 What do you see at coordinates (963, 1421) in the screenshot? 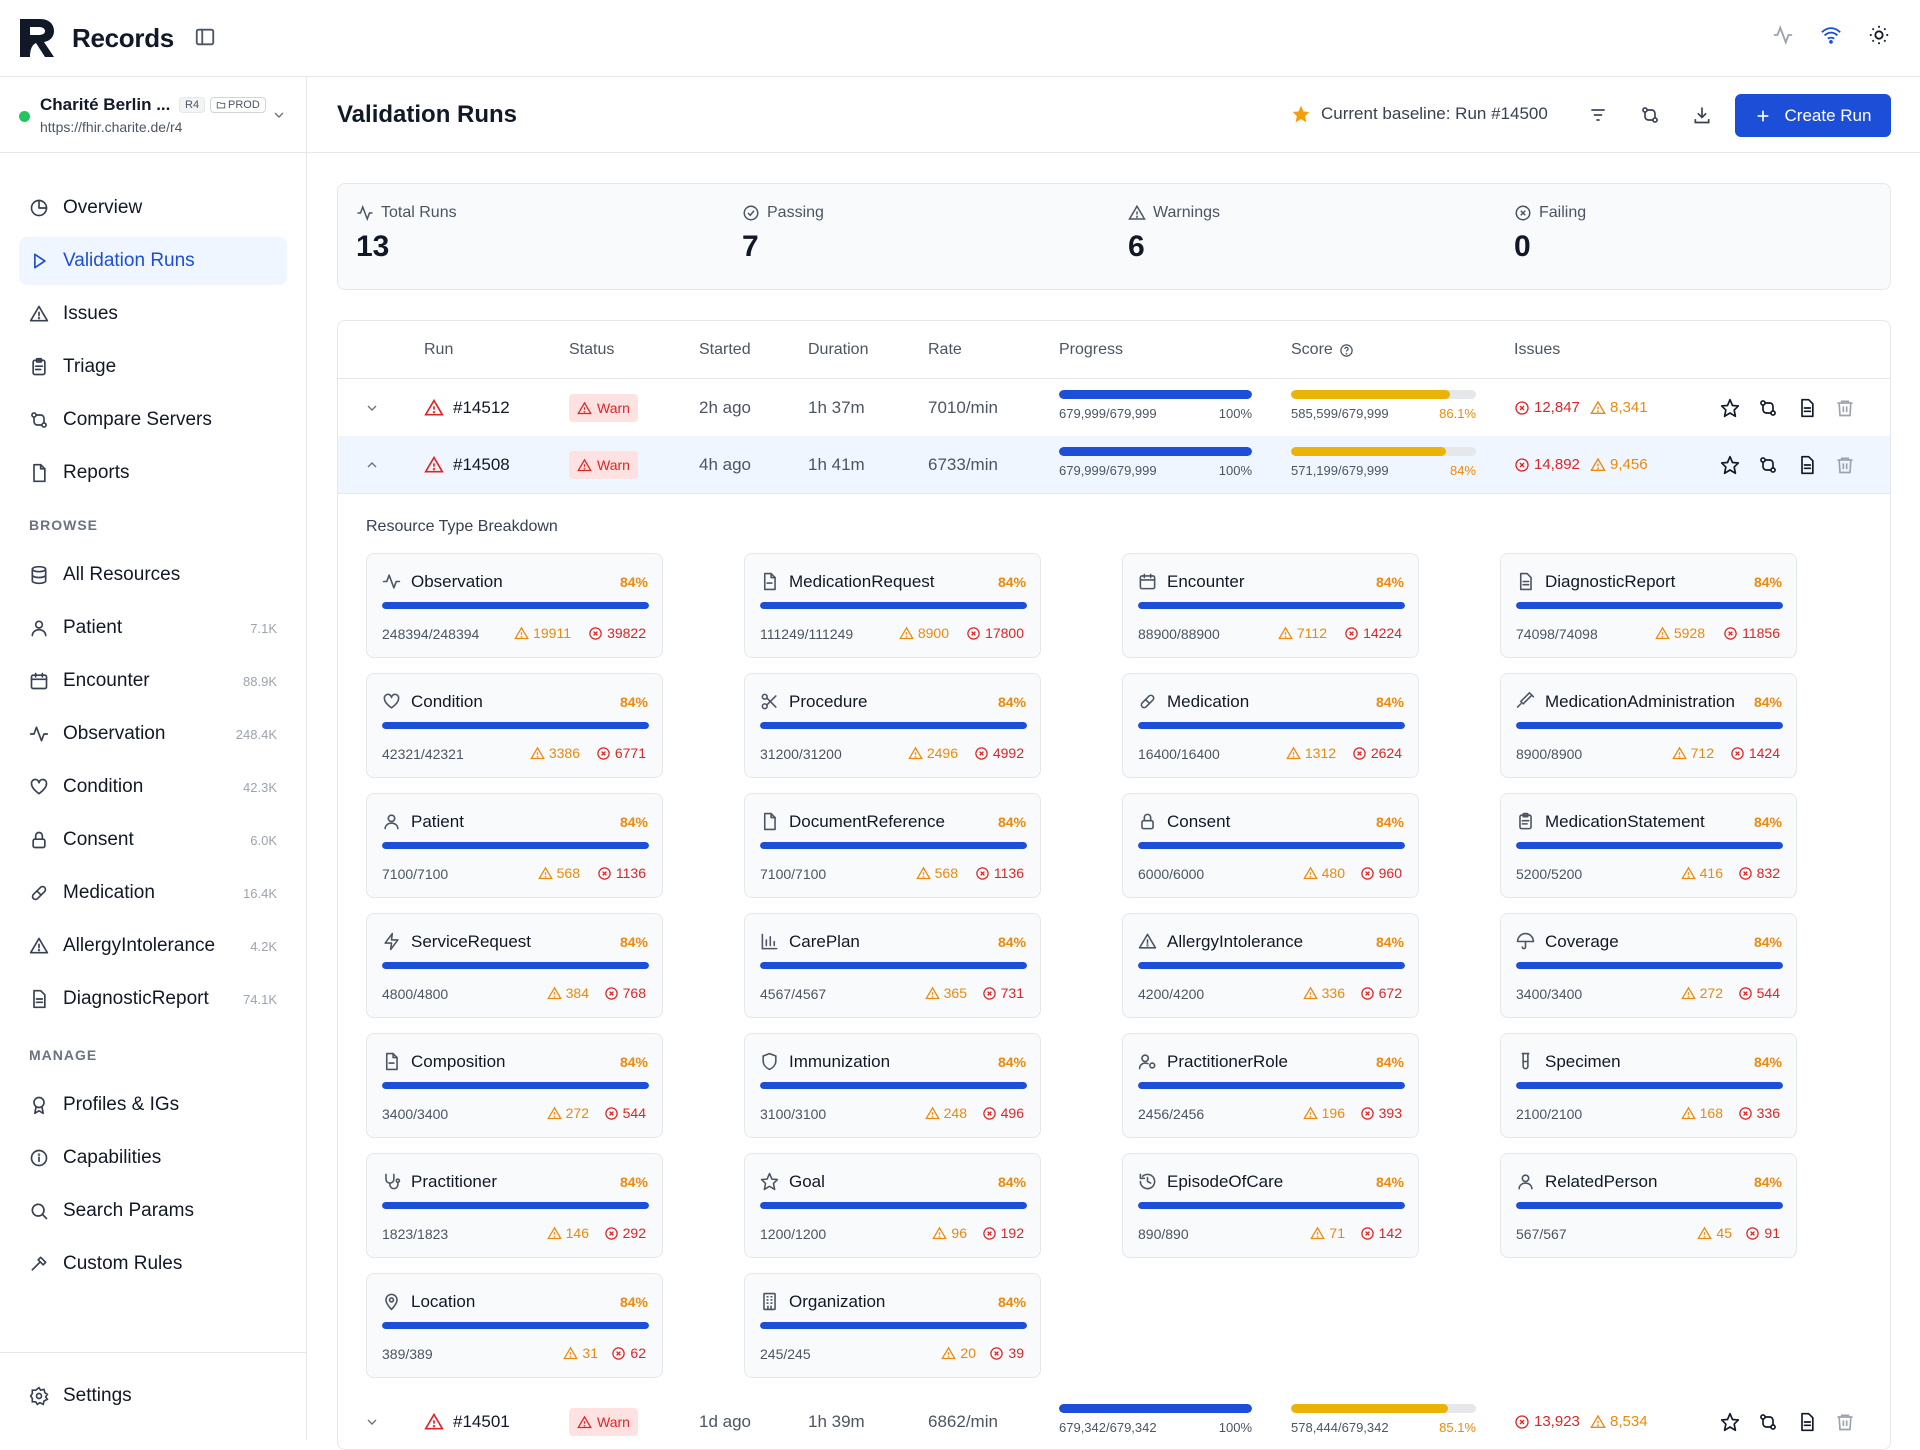
I see `rate: 6862/min` at bounding box center [963, 1421].